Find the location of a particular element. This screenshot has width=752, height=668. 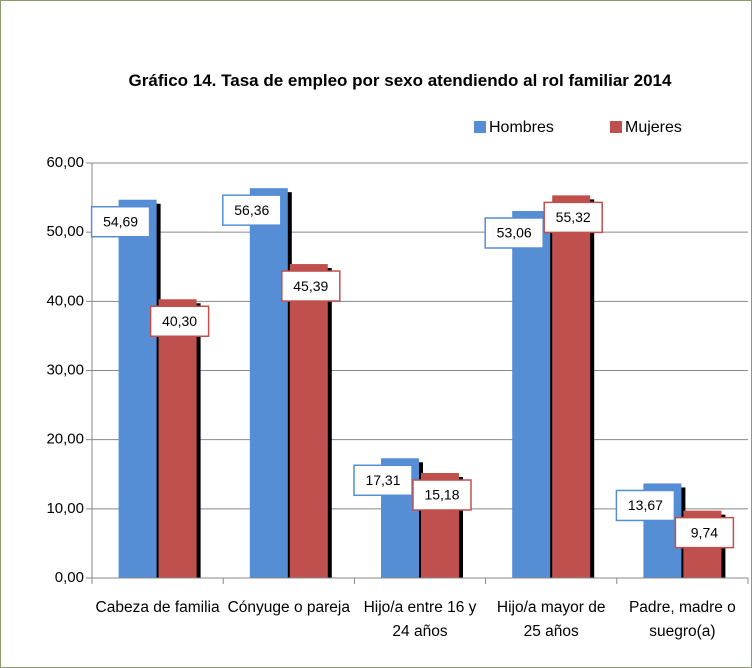

x-tick-label: Hijo/a mayor de 25 años is located at coordinates (551, 619).